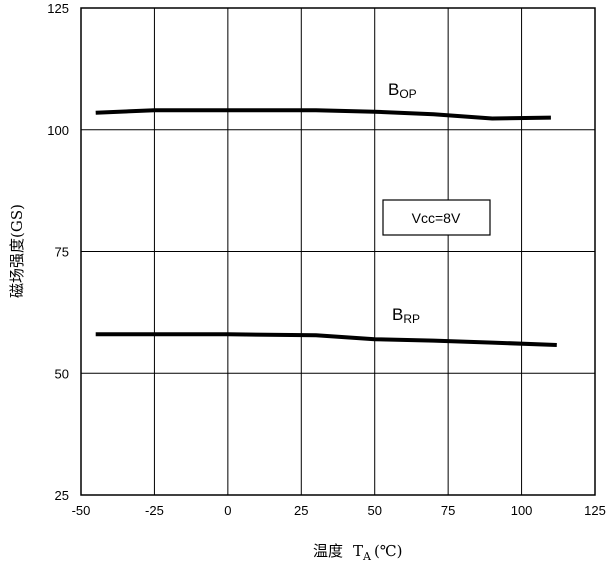  I want to click on x-tick-label: 125, so click(595, 510).